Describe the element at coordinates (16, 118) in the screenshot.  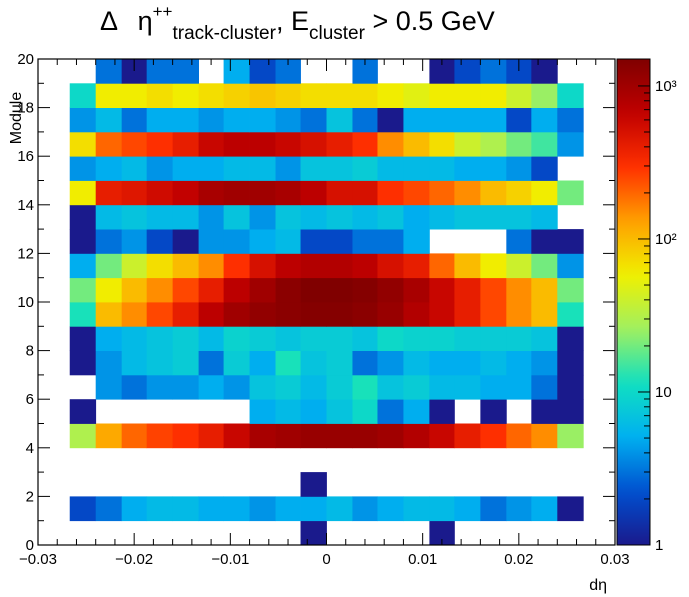
I see `y-axis-label: Module` at that location.